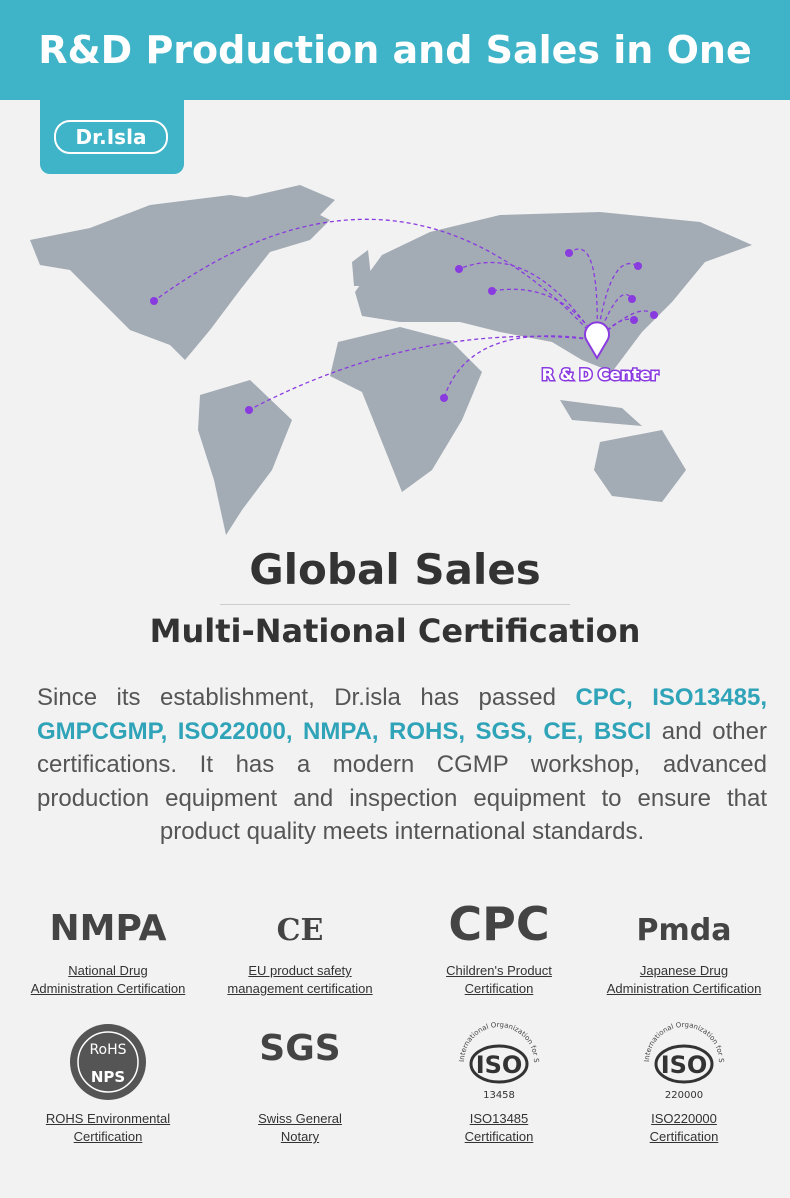 This screenshot has width=790, height=1198. What do you see at coordinates (108, 1077) in the screenshot?
I see `logo-text: NPS` at bounding box center [108, 1077].